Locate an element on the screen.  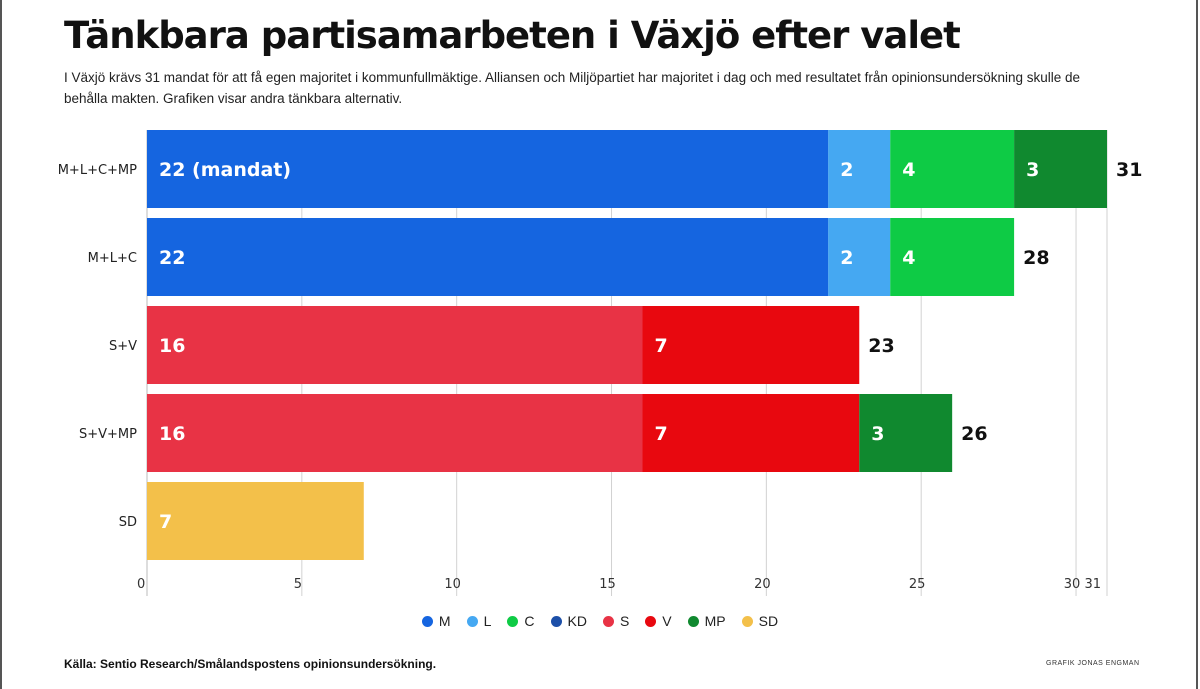
frame-left-border is located at coordinates (1, 344).